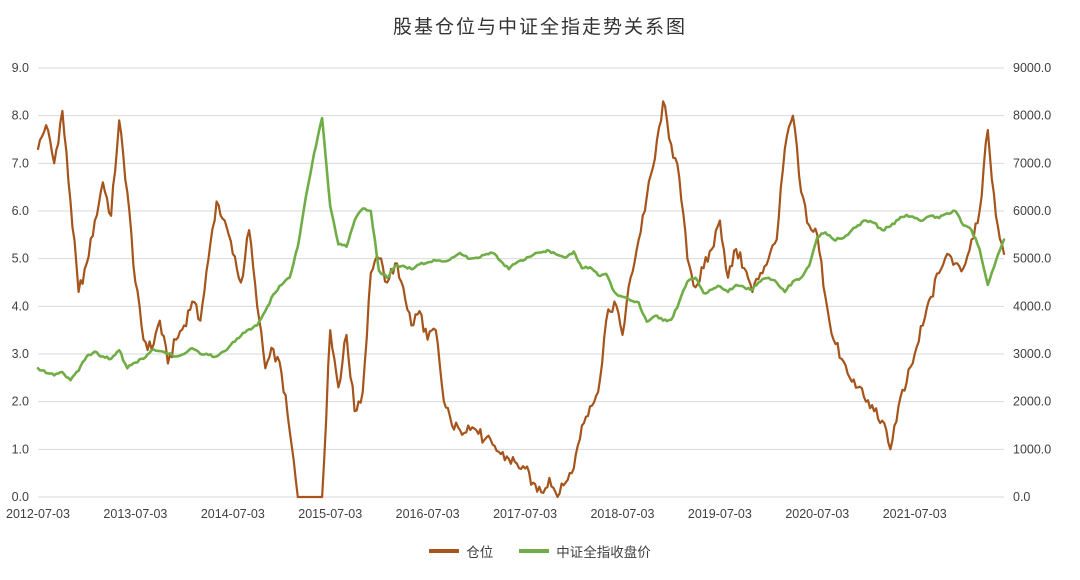 The height and width of the screenshot is (580, 1080). I want to click on y-axis-right-tick-label: 1000.0, so click(1032, 449).